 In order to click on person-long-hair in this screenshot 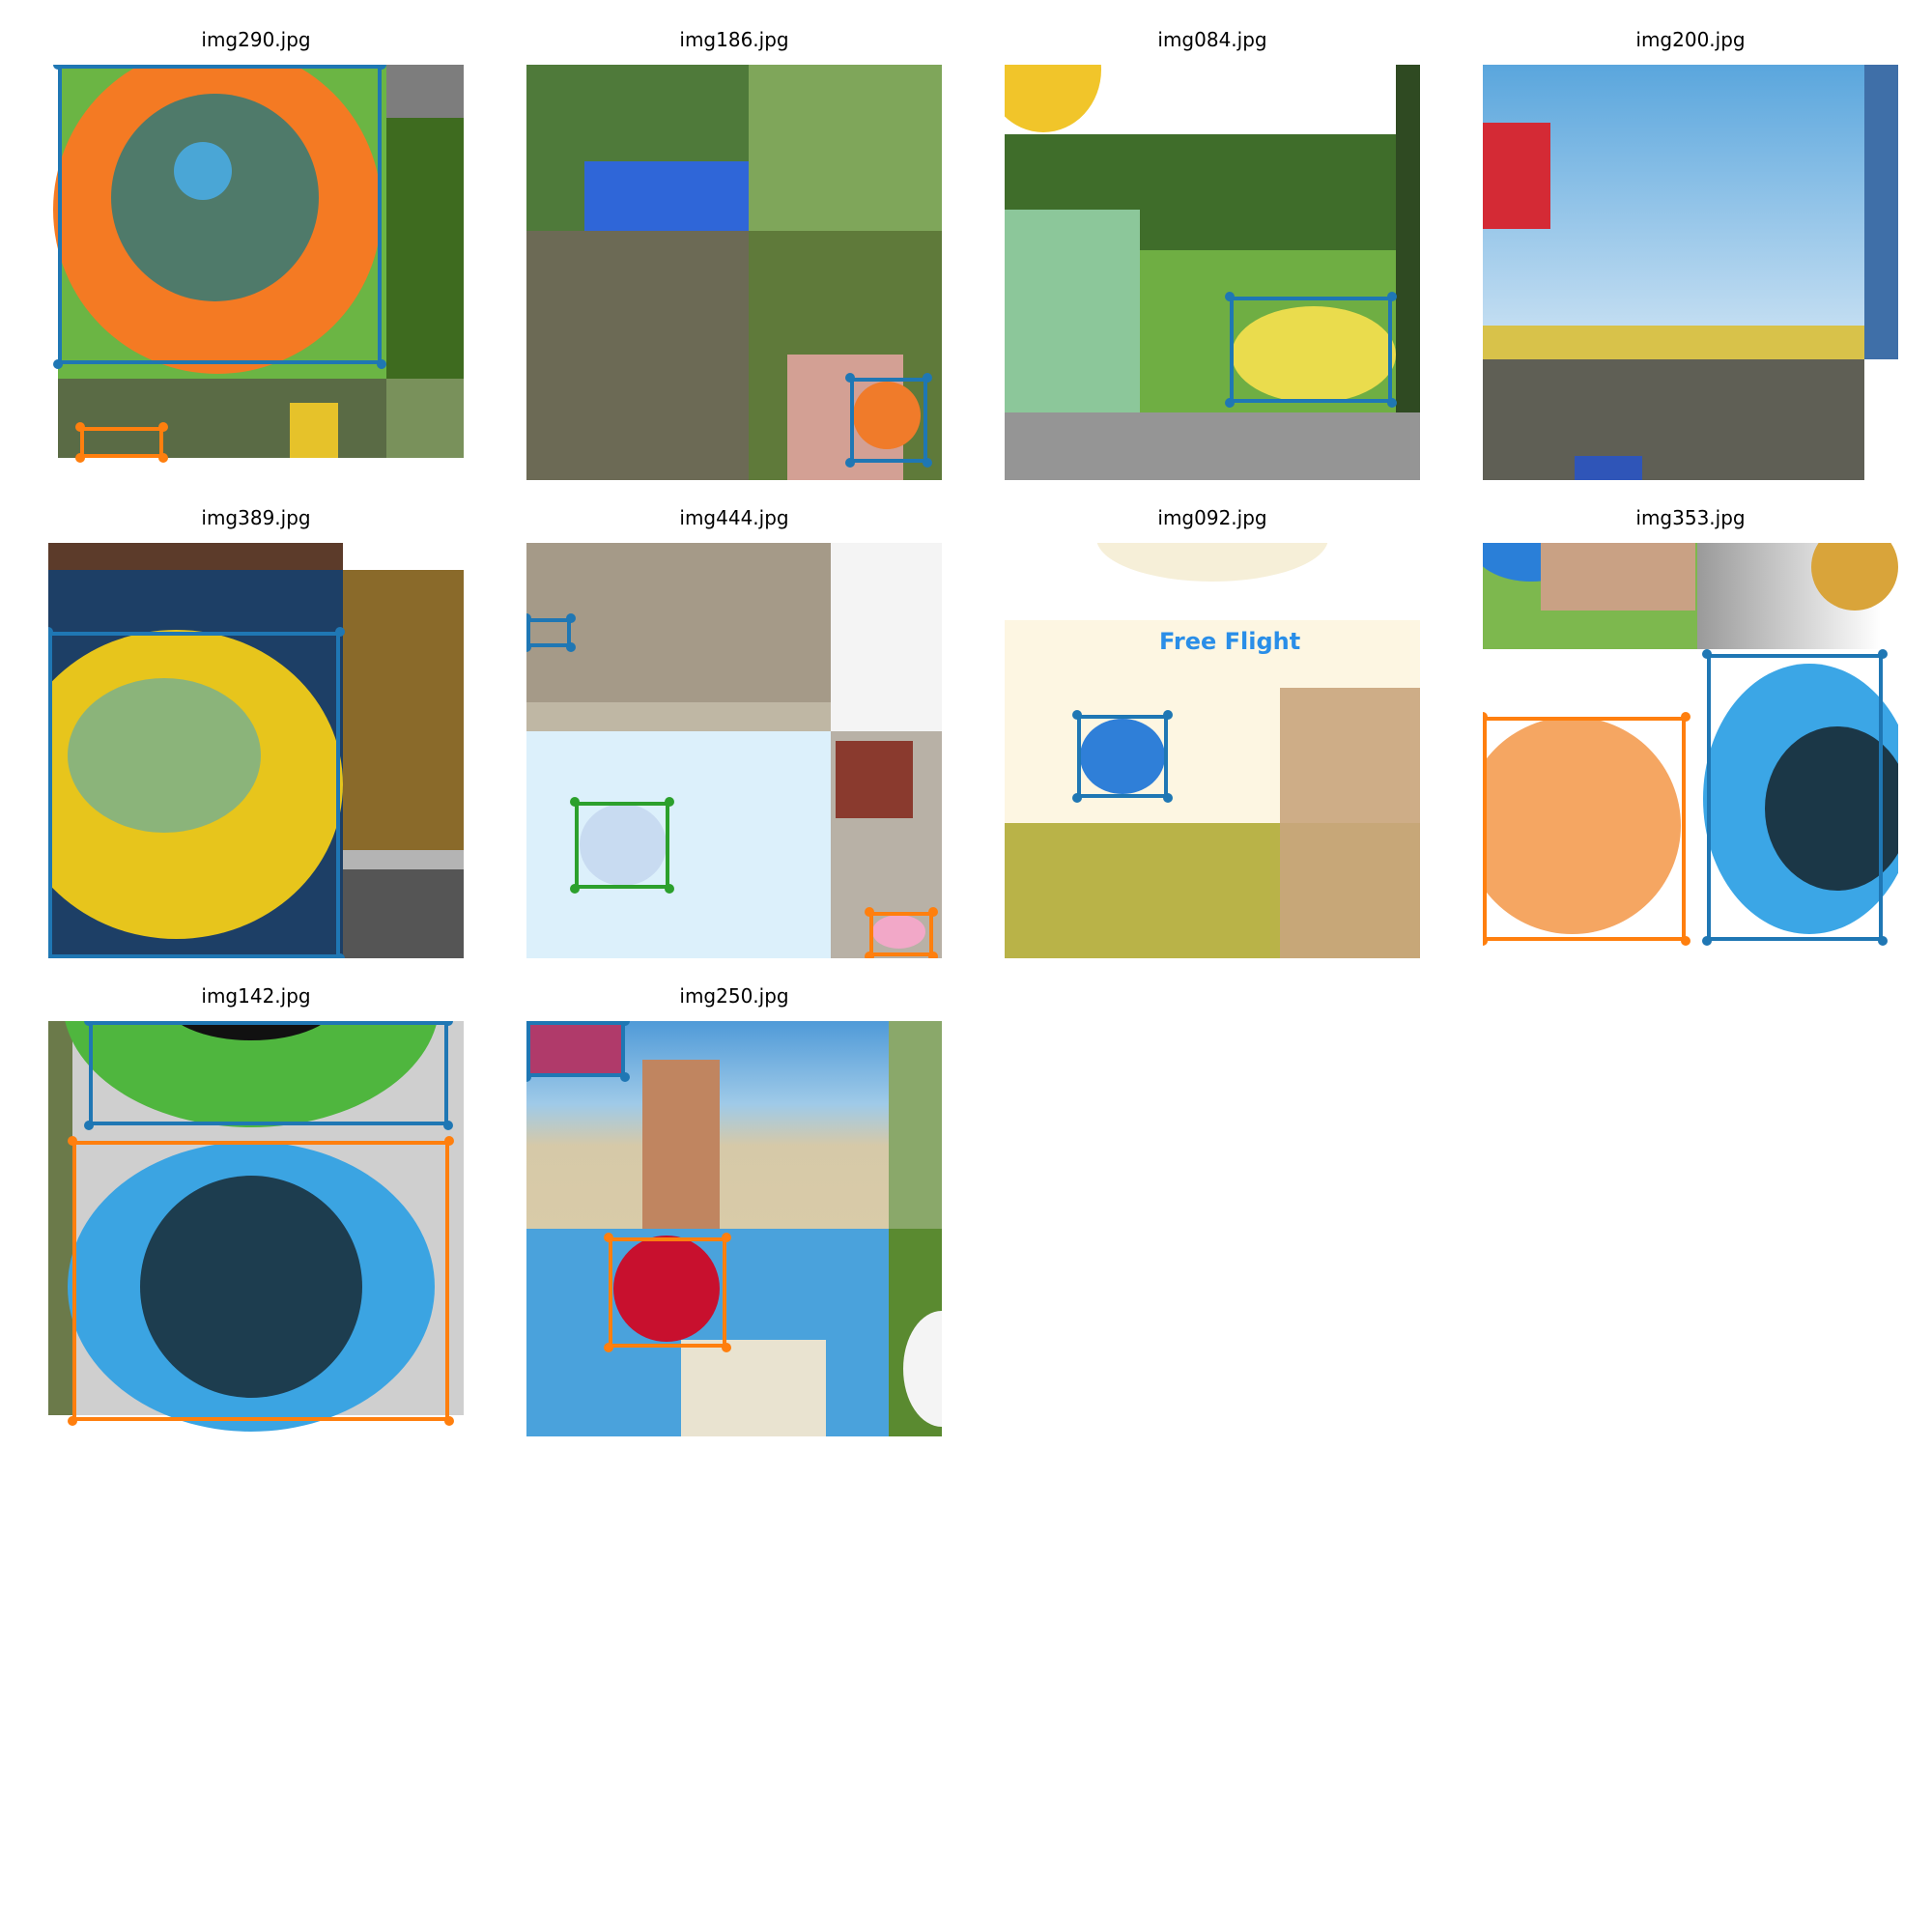, I will do `click(1350, 823)`.